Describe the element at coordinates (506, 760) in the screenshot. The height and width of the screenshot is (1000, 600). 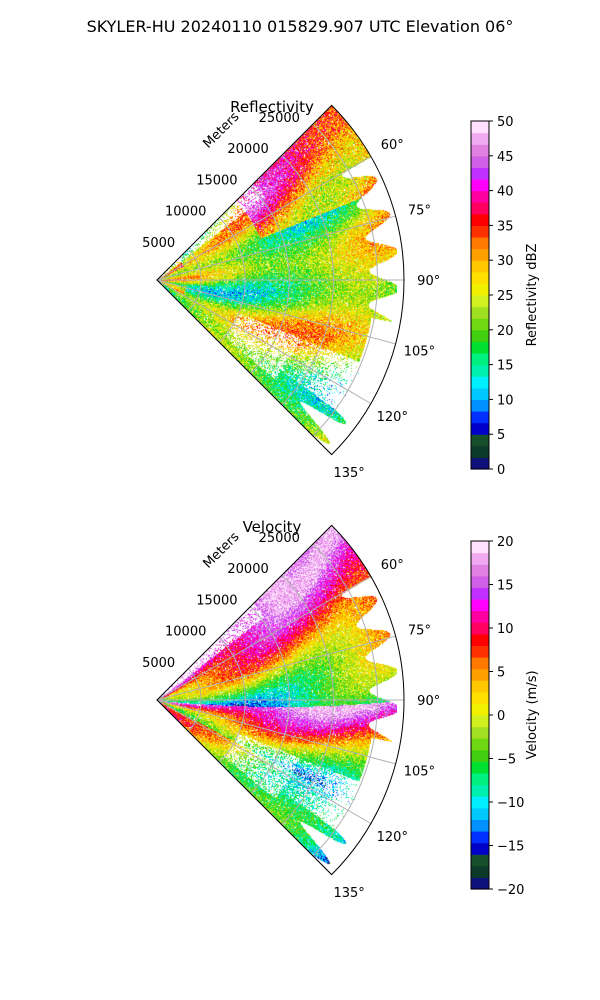
I see `colorbar-tick-label: −5` at that location.